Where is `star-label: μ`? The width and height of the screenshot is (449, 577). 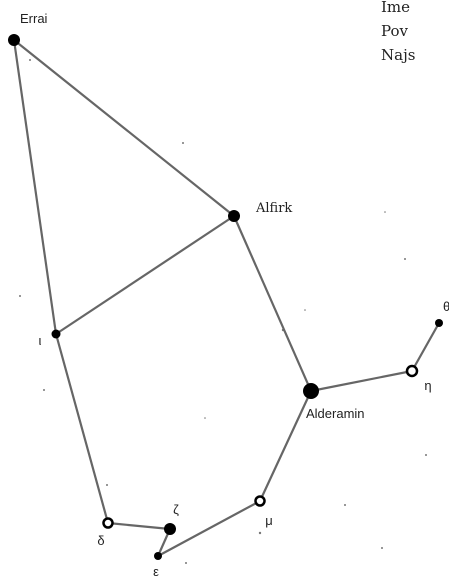
star-label: μ is located at coordinates (269, 520).